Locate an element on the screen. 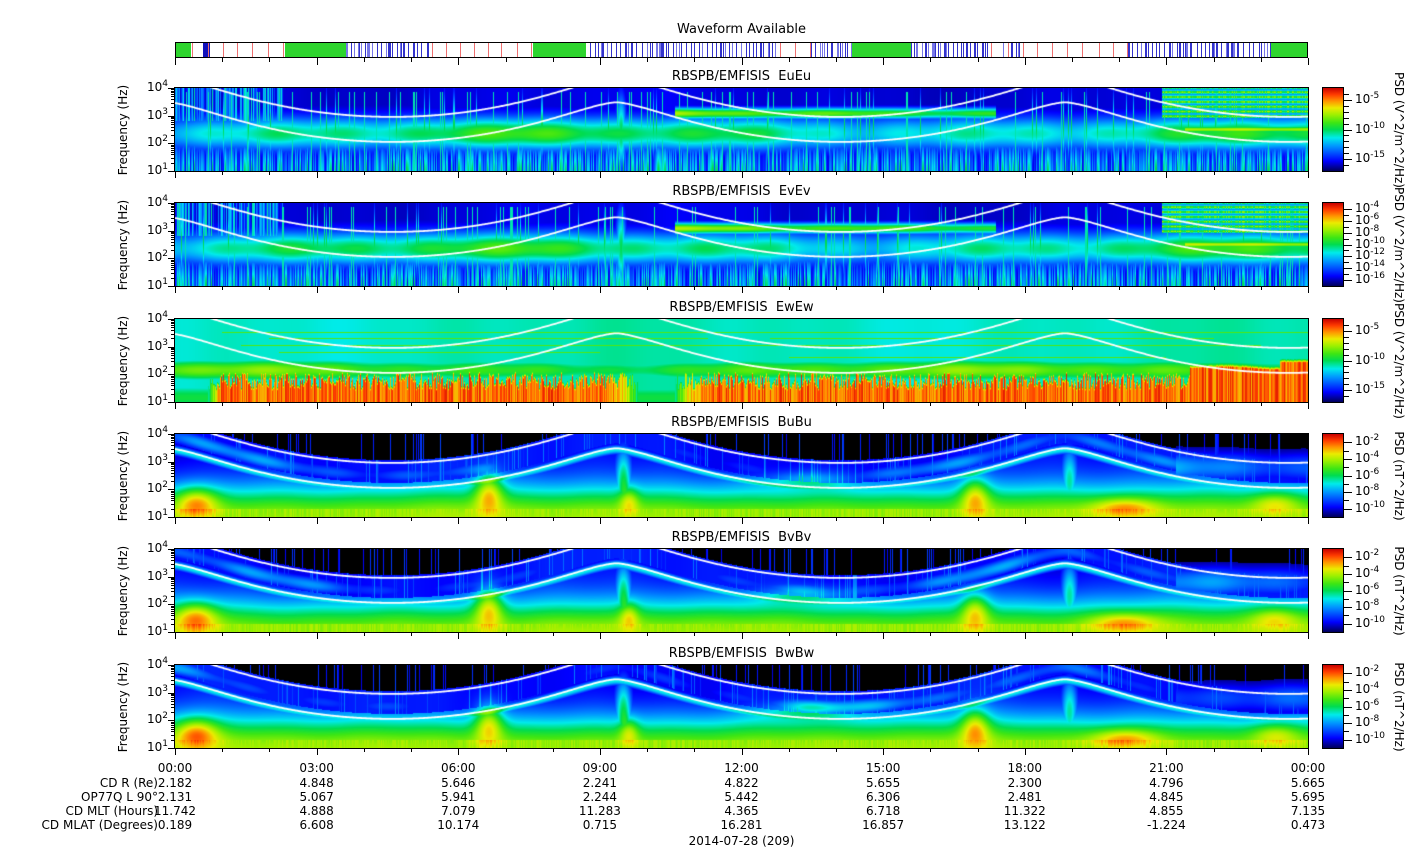 The image size is (1408, 859). y-tick-label: 101 is located at coordinates (157, 630).